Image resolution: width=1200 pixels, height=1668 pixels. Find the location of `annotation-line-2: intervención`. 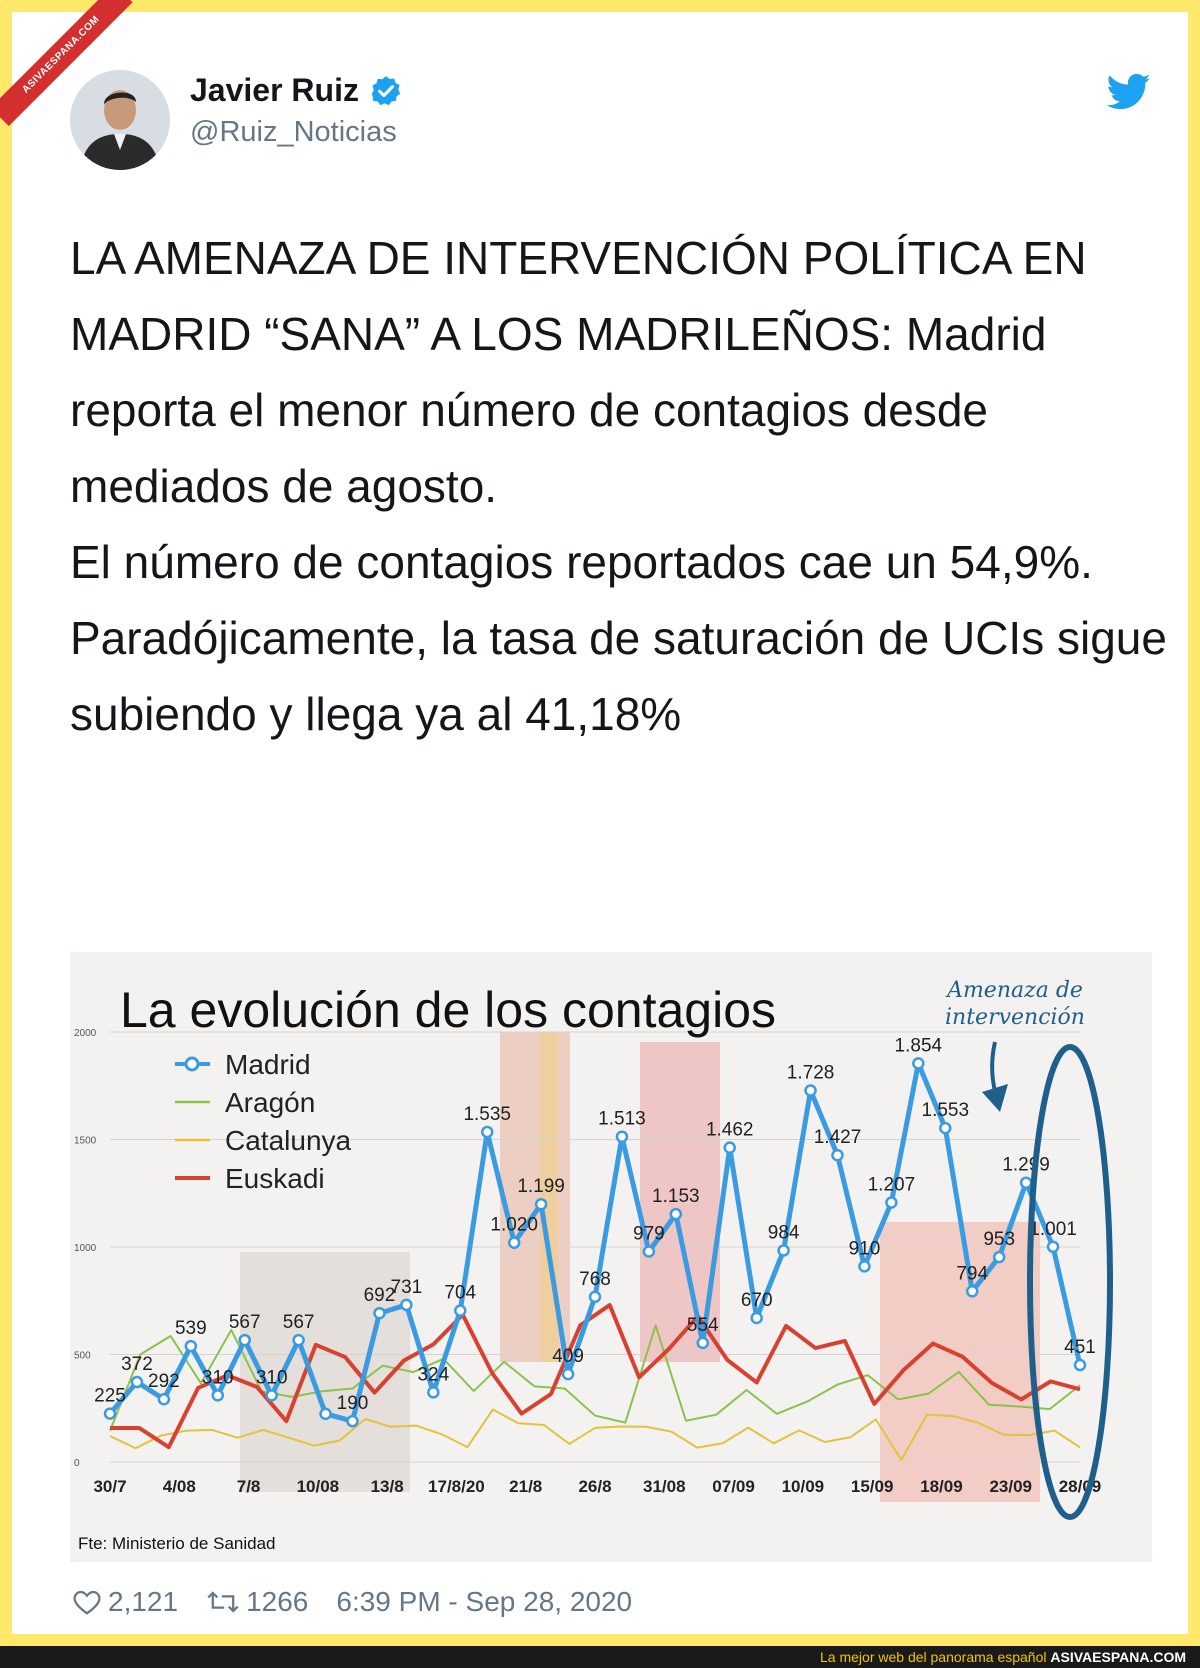

annotation-line-2: intervención is located at coordinates (1015, 1017).